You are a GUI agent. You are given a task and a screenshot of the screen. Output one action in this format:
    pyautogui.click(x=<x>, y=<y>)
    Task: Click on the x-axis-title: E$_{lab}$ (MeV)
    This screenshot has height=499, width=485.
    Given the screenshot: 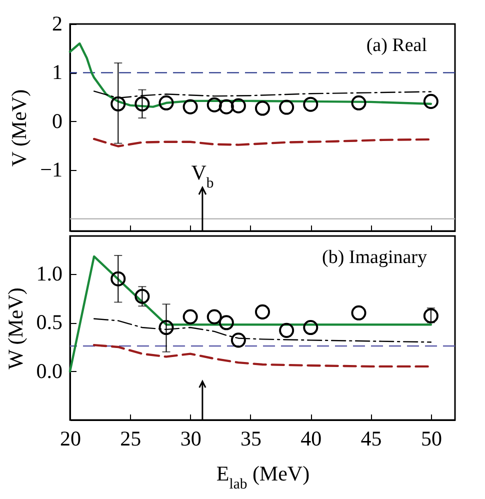 What is the action you would take?
    pyautogui.click(x=263, y=477)
    